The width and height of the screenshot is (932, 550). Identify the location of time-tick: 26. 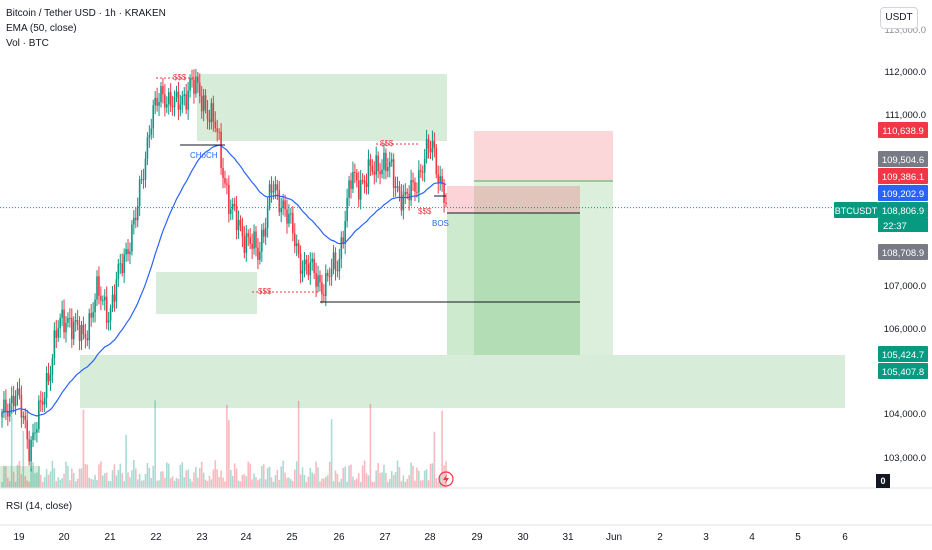
(339, 537).